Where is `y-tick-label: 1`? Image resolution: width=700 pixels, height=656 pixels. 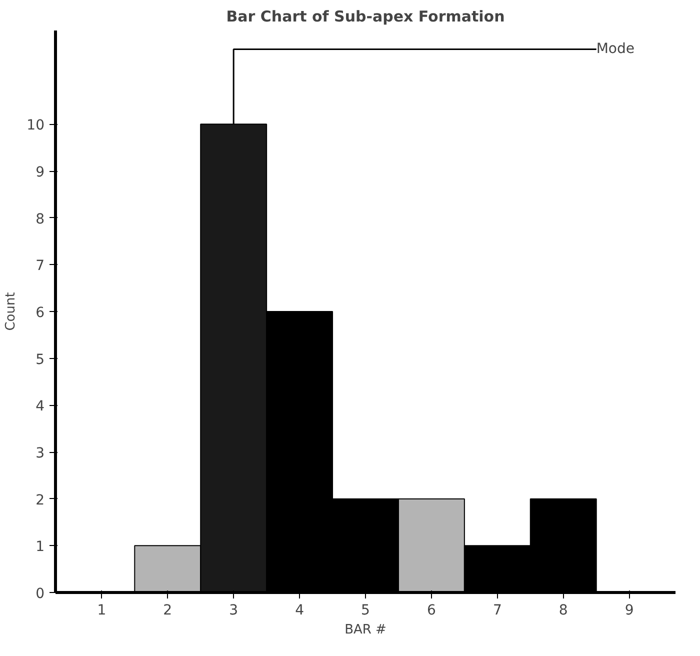 y-tick-label: 1 is located at coordinates (40, 547).